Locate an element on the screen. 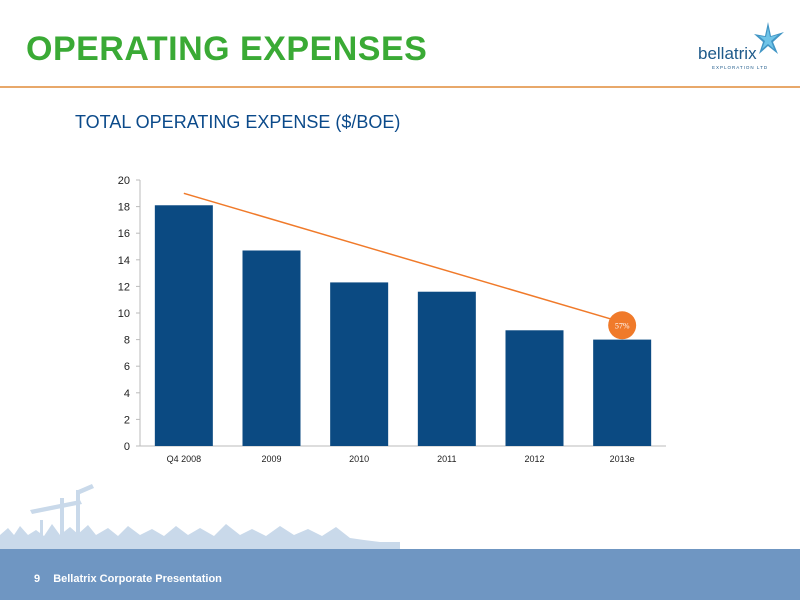 The image size is (800, 600). x-tick-label: 2012 is located at coordinates (534, 459).